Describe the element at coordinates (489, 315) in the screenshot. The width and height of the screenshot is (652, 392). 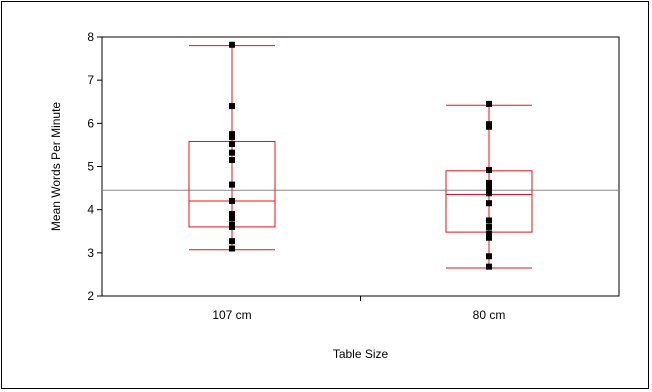
I see `x-tick-label: 80 cm` at that location.